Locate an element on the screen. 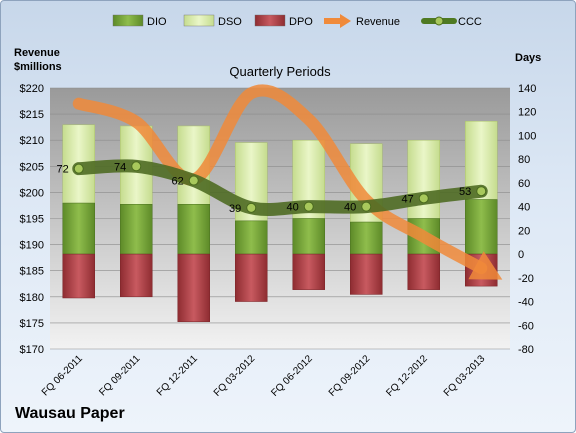 The height and width of the screenshot is (433, 576). right-tick-label: 120 is located at coordinates (527, 113).